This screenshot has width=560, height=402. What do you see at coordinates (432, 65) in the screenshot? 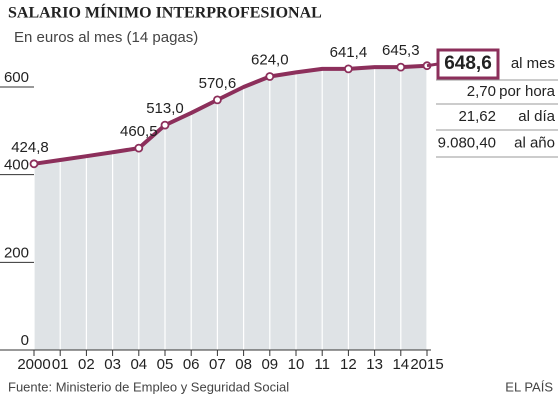
I see `connector` at bounding box center [432, 65].